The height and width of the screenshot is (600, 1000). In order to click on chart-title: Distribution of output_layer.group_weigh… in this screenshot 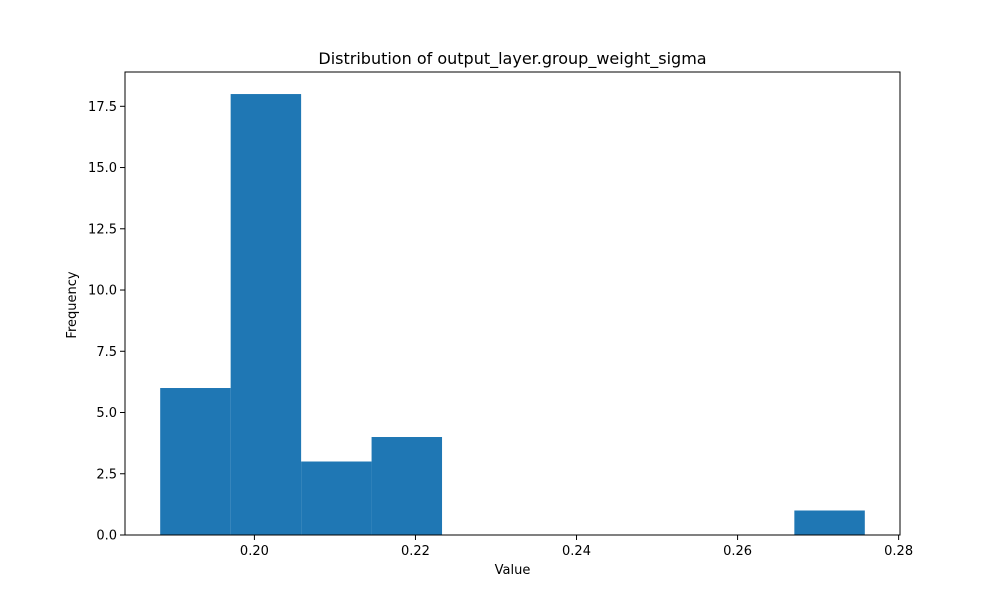, I will do `click(512, 59)`.